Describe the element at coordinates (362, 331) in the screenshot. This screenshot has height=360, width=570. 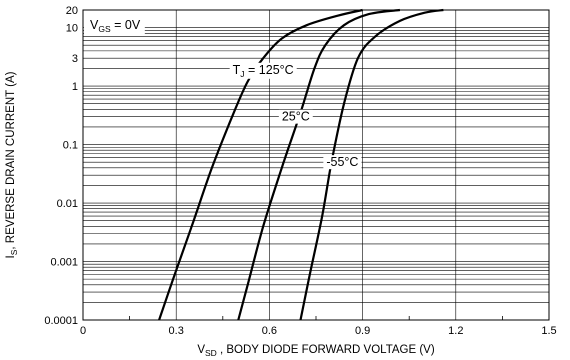
I see `x-tick-label: 0.9` at that location.